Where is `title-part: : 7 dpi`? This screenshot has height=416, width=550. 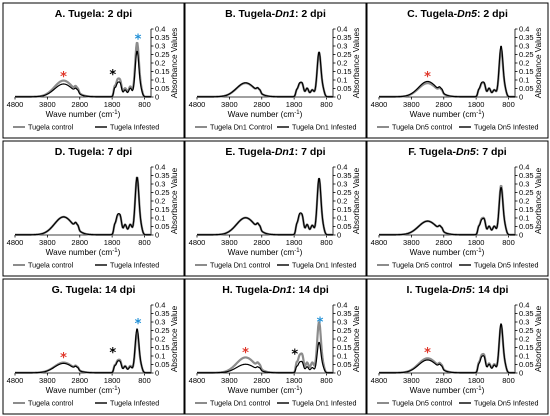 title-part: : 7 dpi is located at coordinates (310, 152).